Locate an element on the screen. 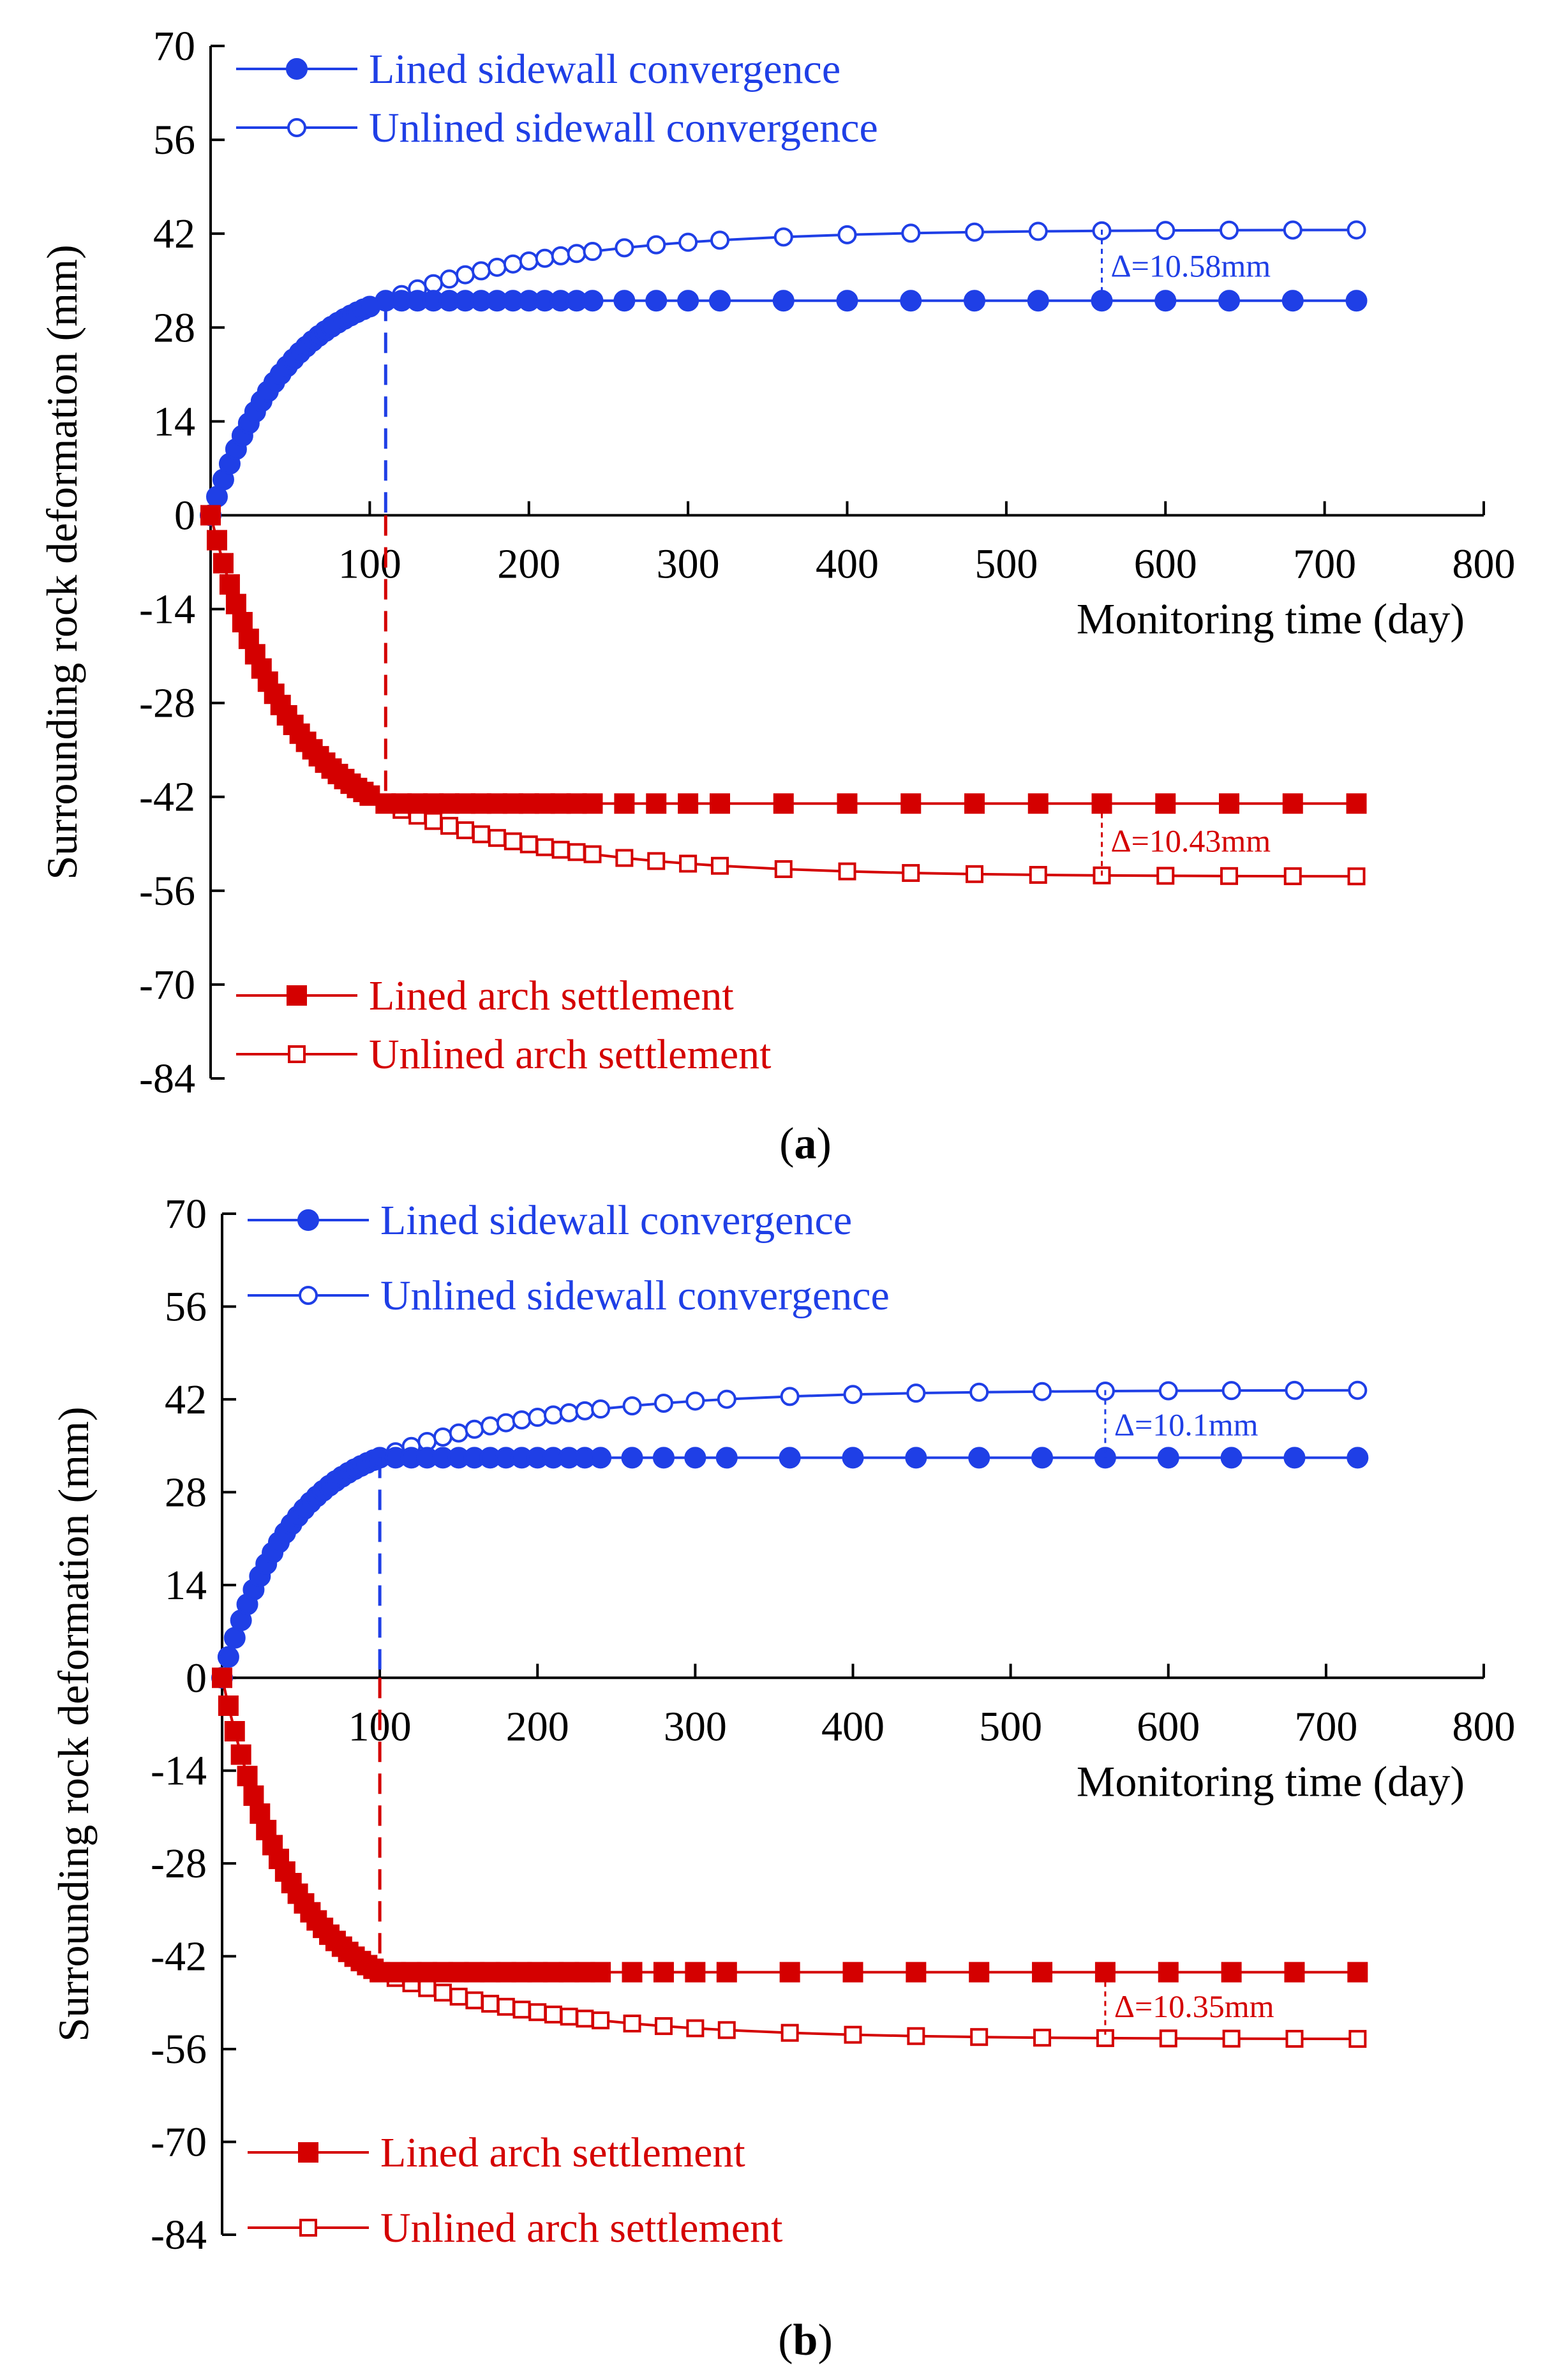 The width and height of the screenshot is (1568, 2370). panel-caption: (a) is located at coordinates (805, 1143).